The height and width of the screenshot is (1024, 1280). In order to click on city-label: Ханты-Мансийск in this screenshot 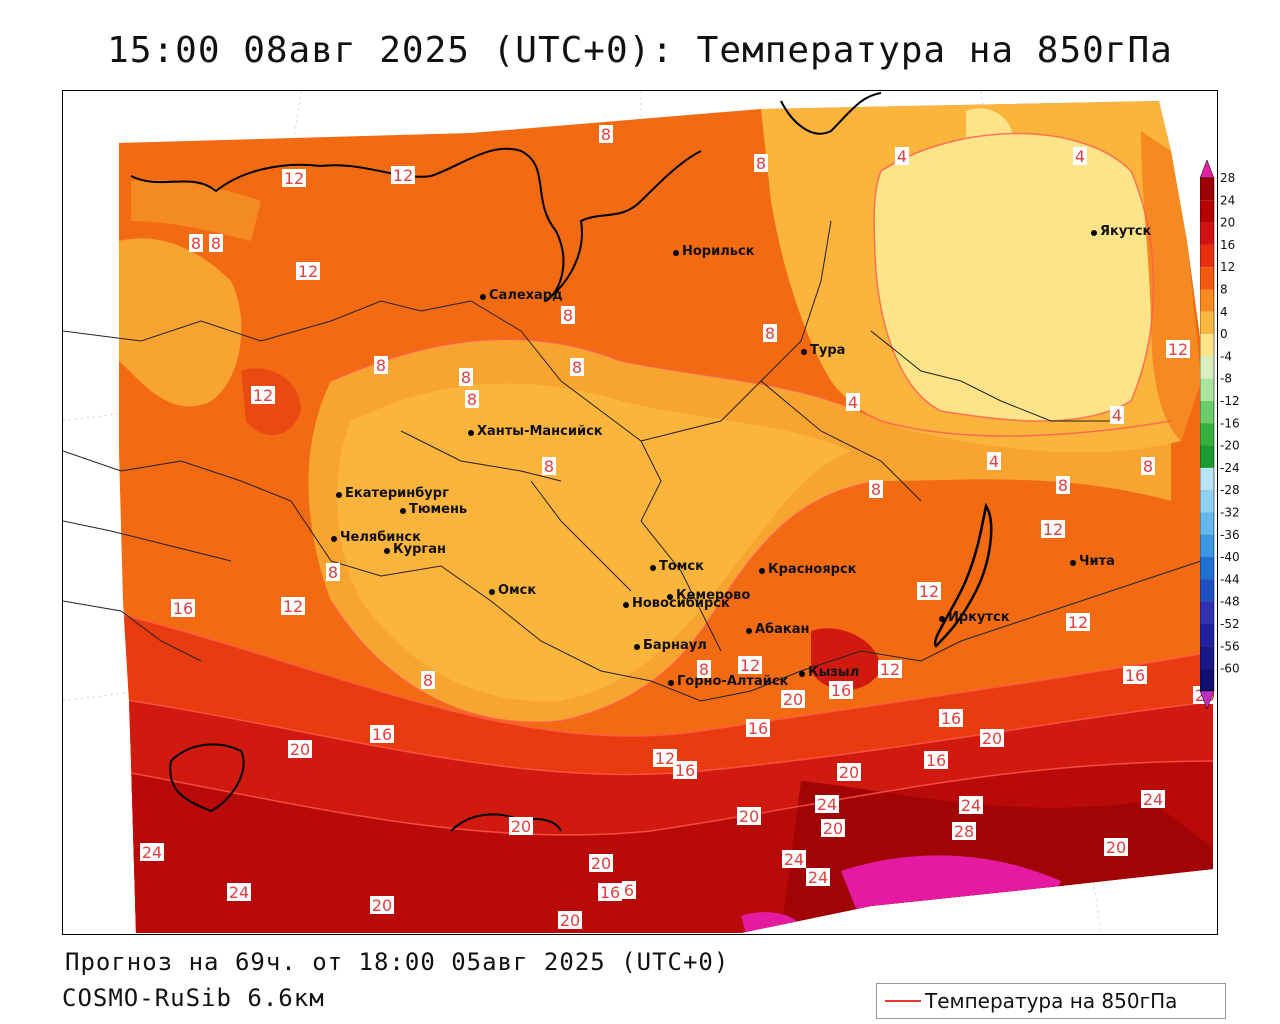, I will do `click(540, 431)`.